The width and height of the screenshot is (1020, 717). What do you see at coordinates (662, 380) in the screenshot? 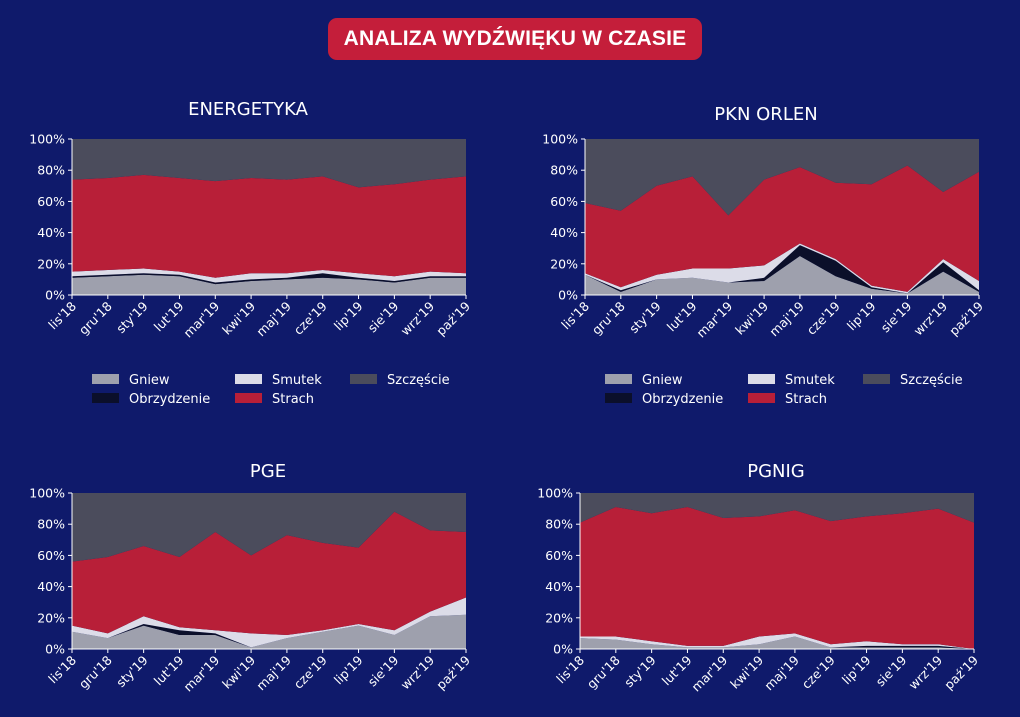
I see `legend-label: Gniew` at bounding box center [662, 380].